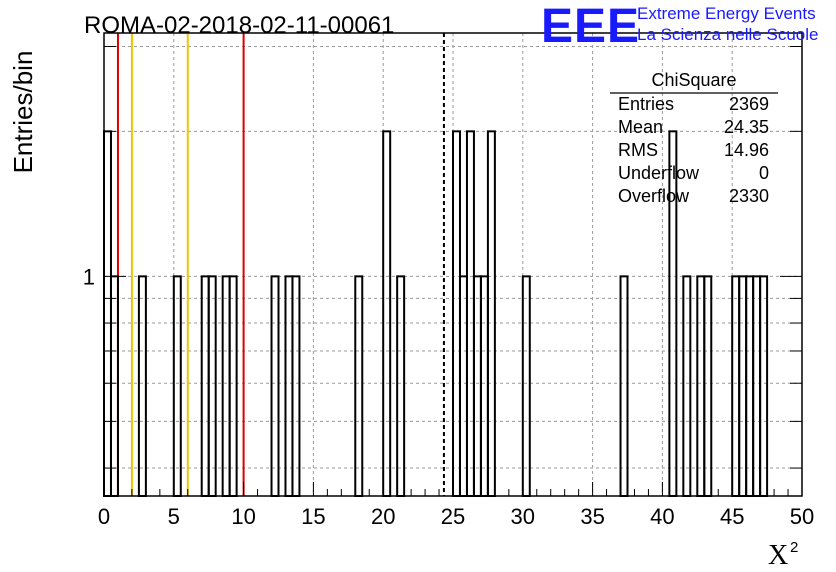  What do you see at coordinates (693, 80) in the screenshot?
I see `stats-title: ChiSquare` at bounding box center [693, 80].